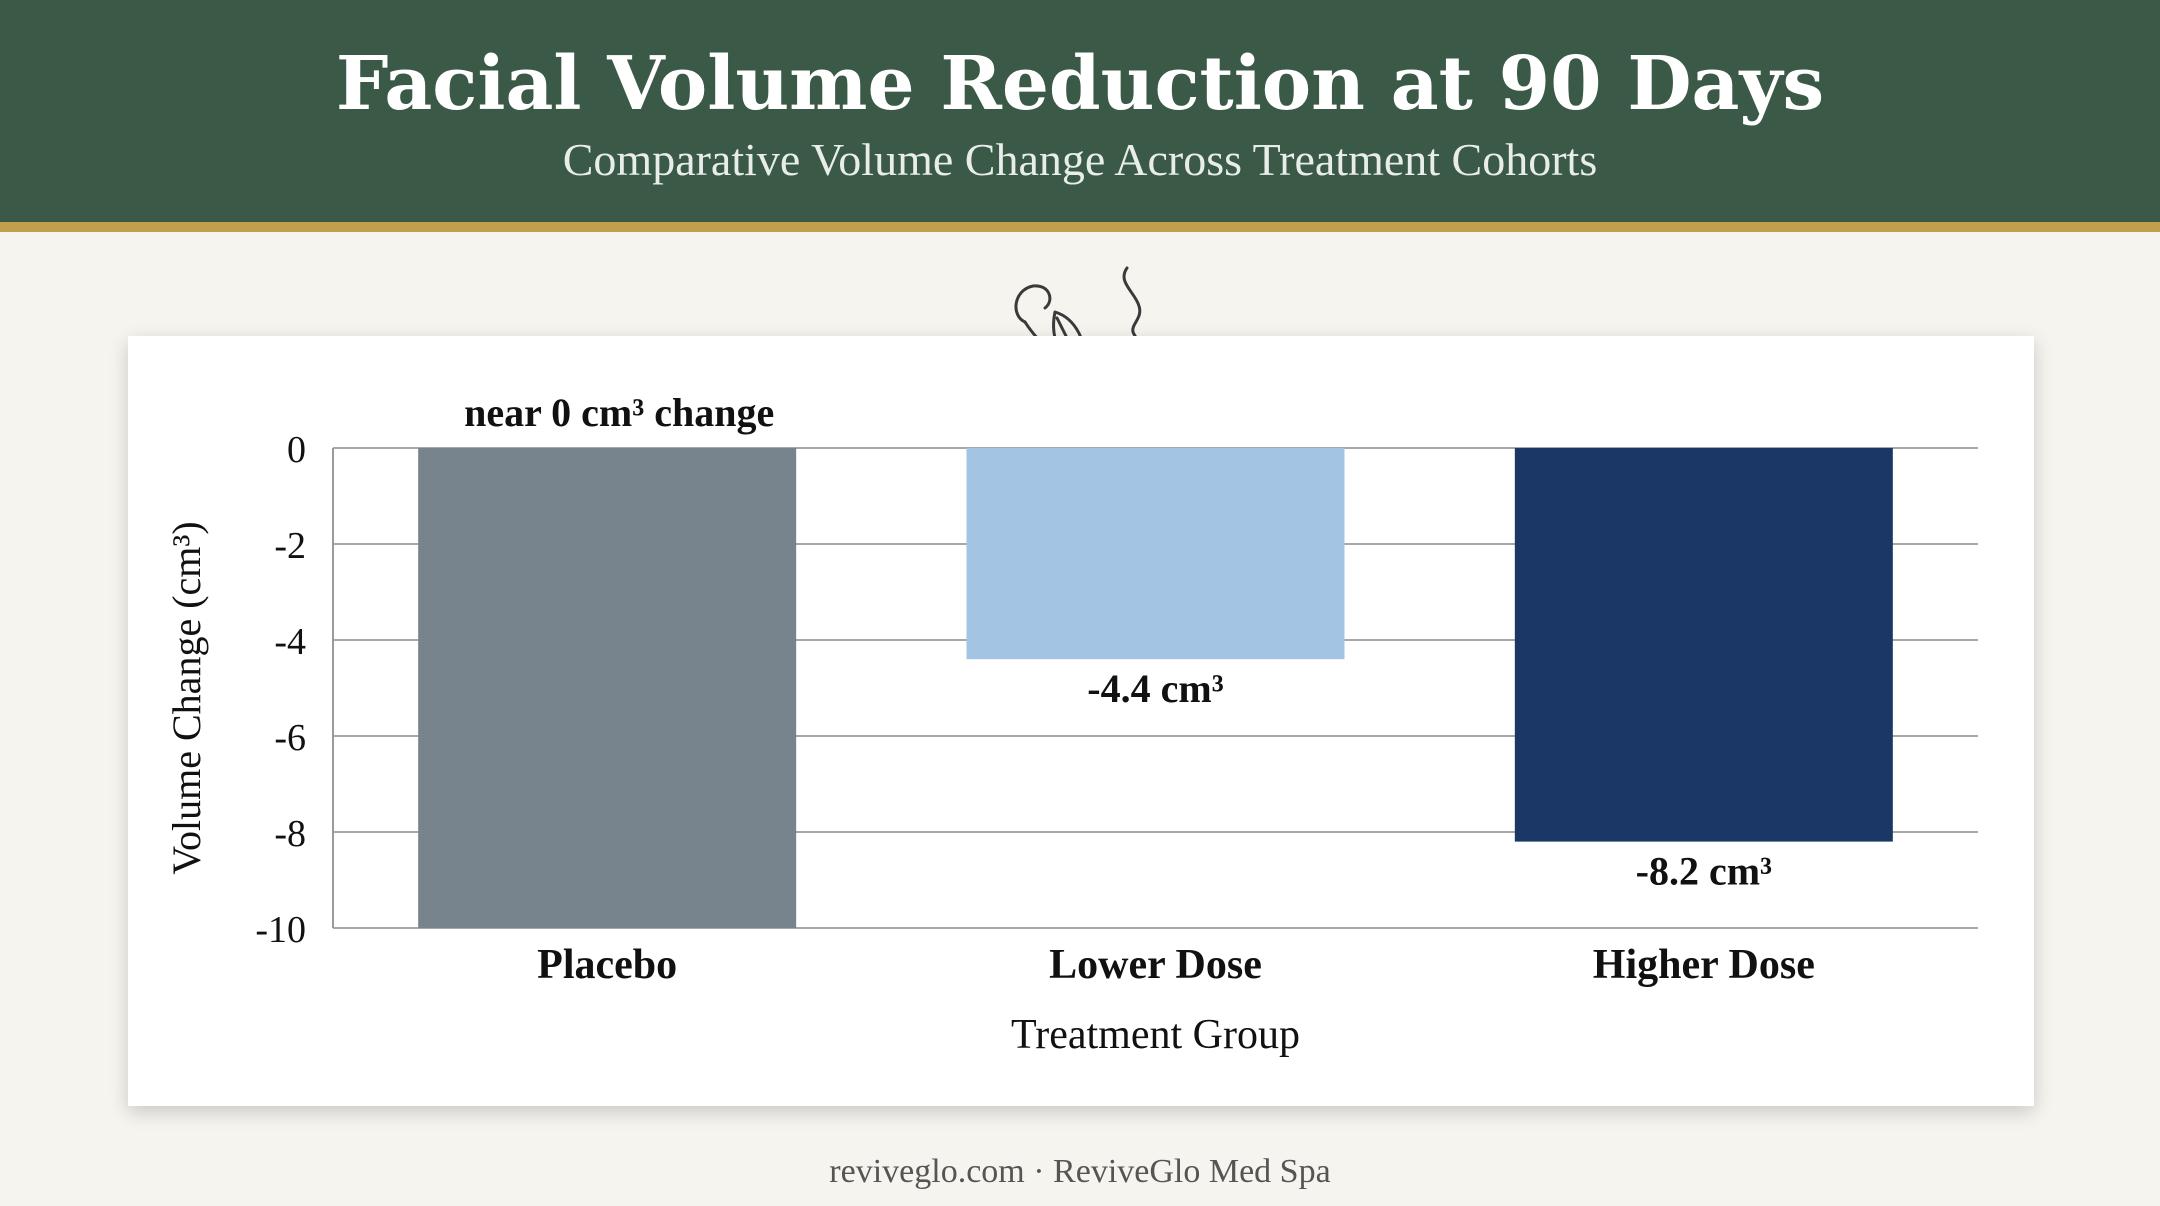 This screenshot has width=2160, height=1206. I want to click on y-tick-label: 0, so click(296, 450).